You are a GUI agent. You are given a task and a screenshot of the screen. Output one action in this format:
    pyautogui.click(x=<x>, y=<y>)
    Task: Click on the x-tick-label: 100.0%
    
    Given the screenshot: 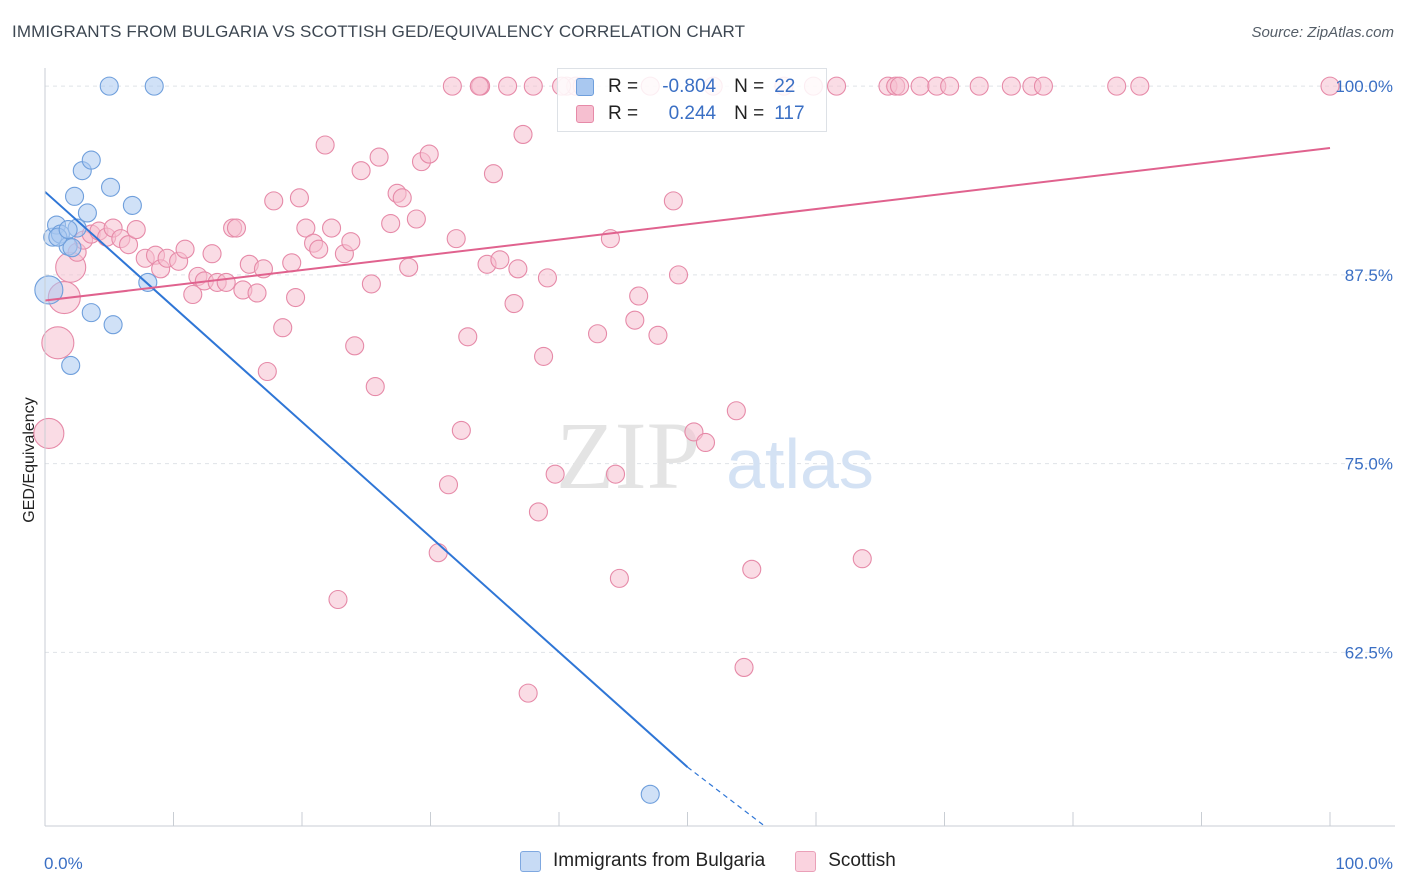 What is the action you would take?
    pyautogui.click(x=1364, y=863)
    